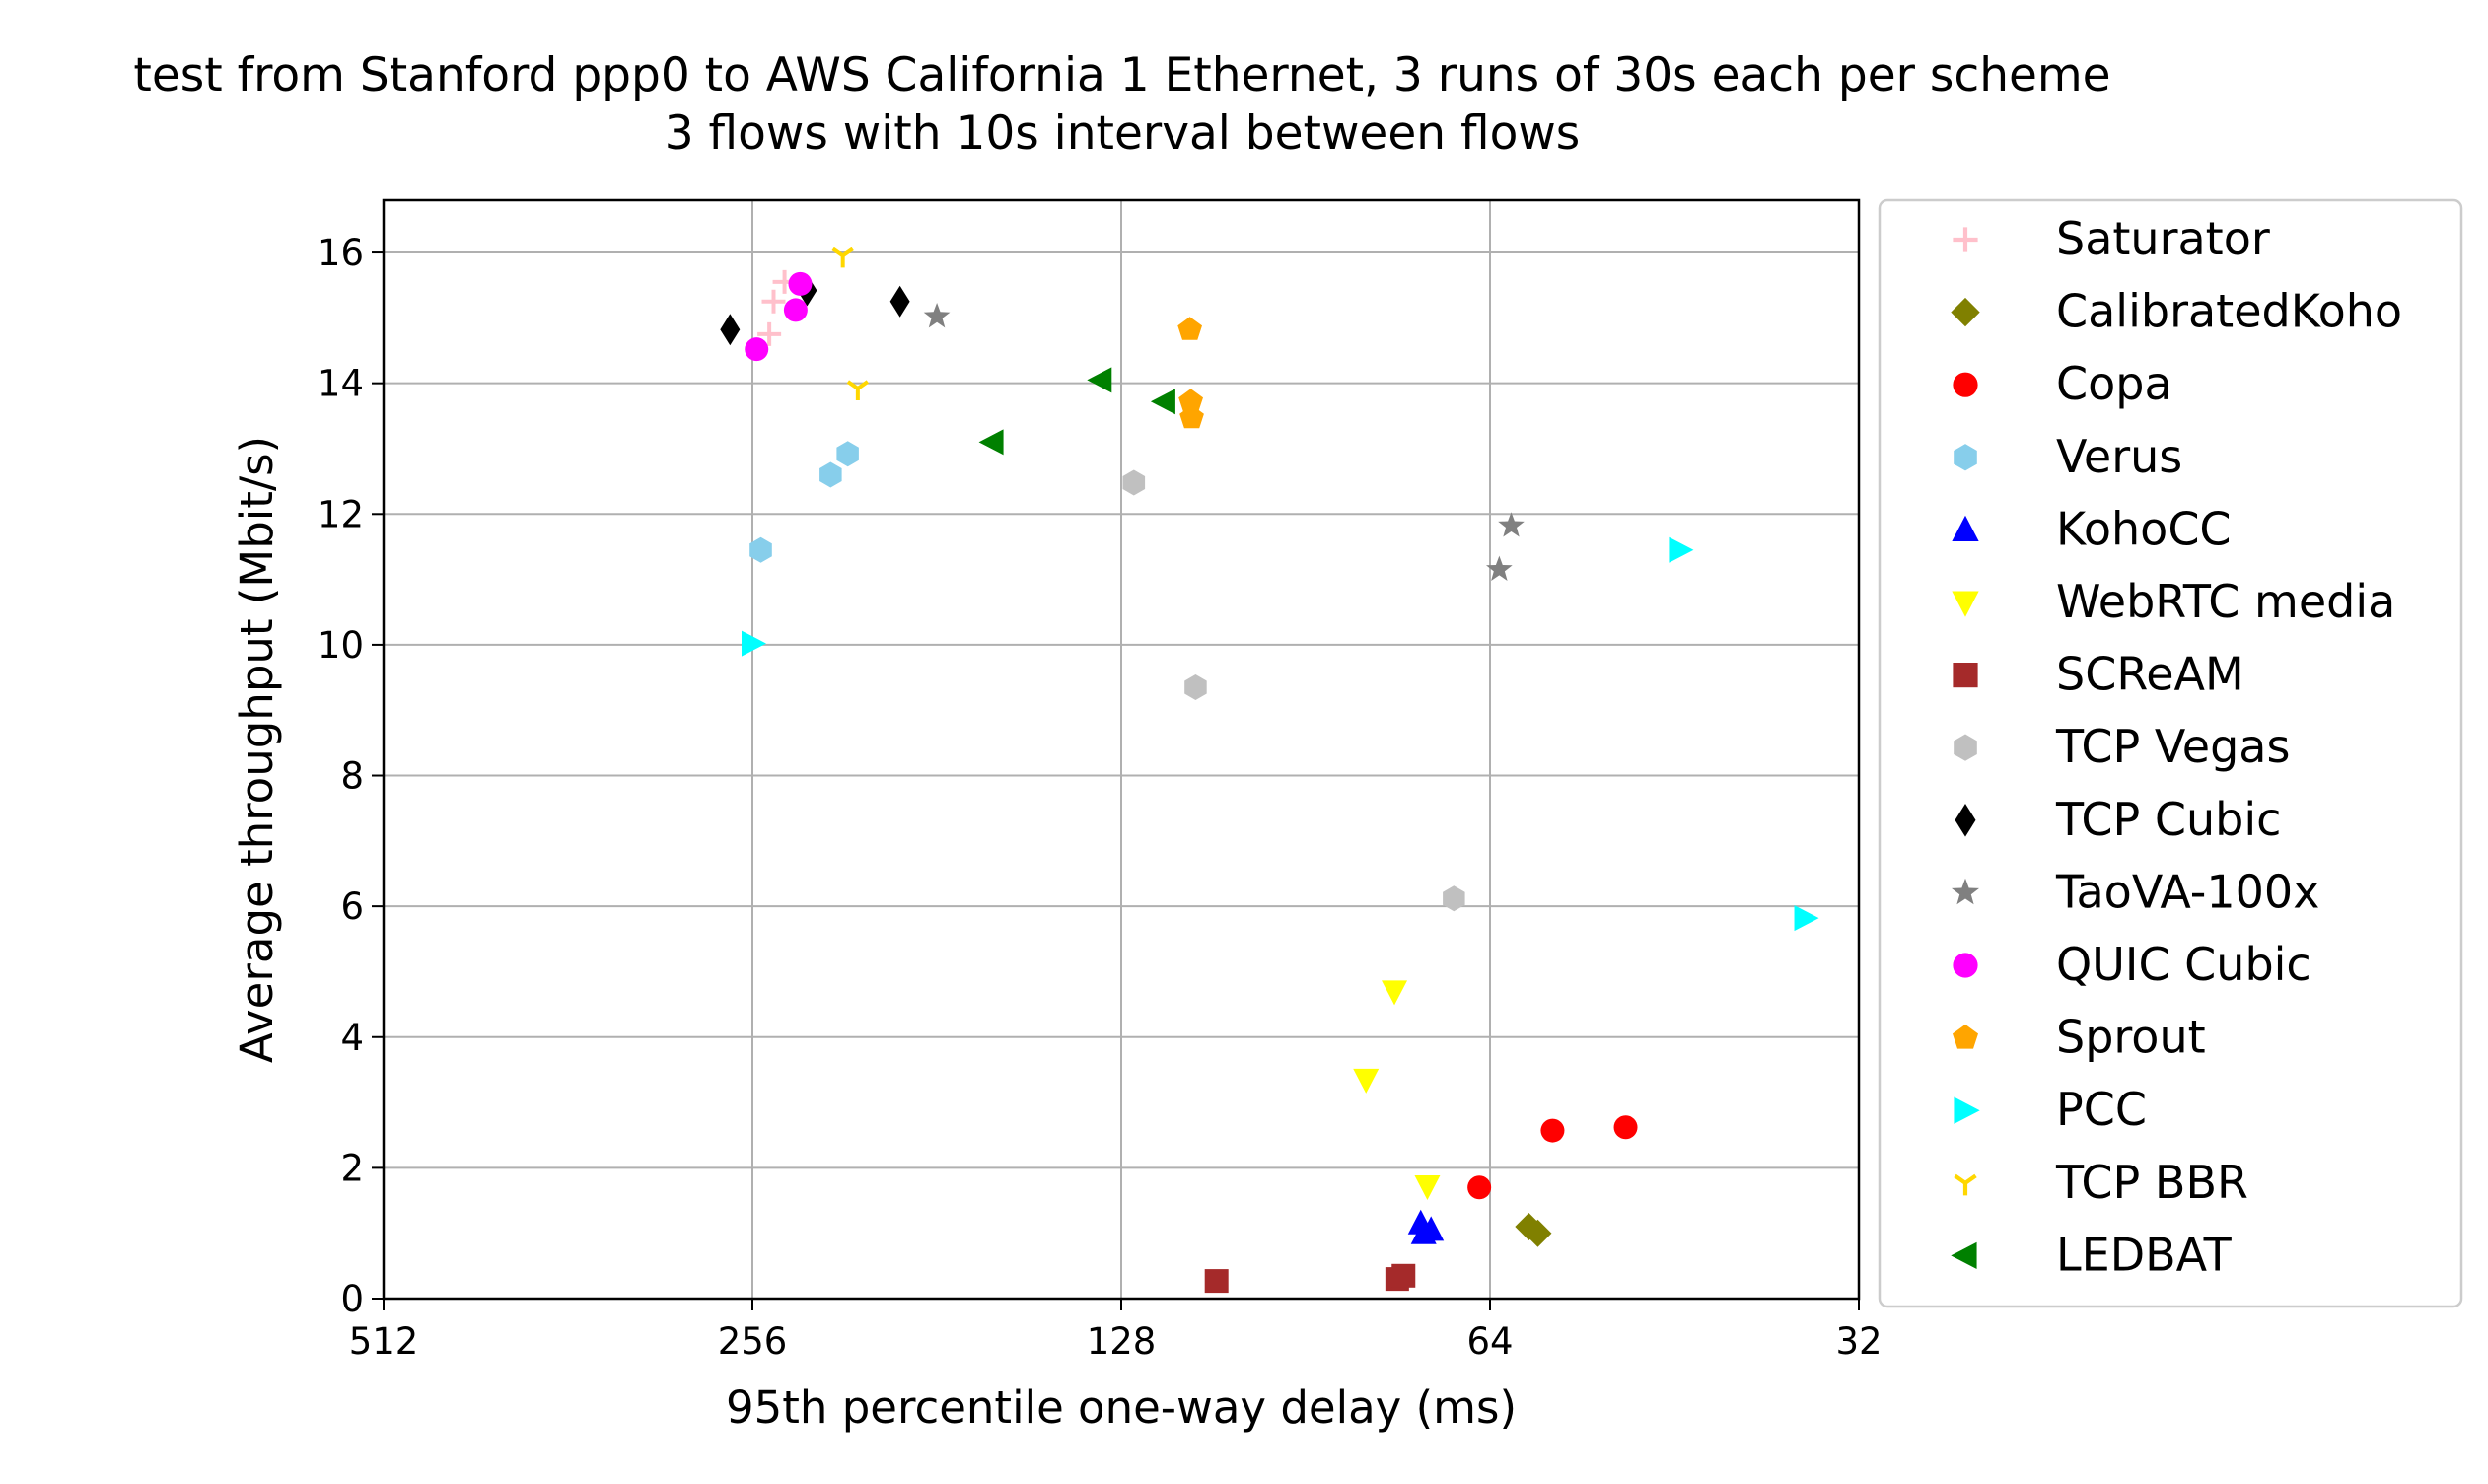 The image size is (2488, 1484). I want to click on legend-marker-webrtc-media, so click(1966, 604).